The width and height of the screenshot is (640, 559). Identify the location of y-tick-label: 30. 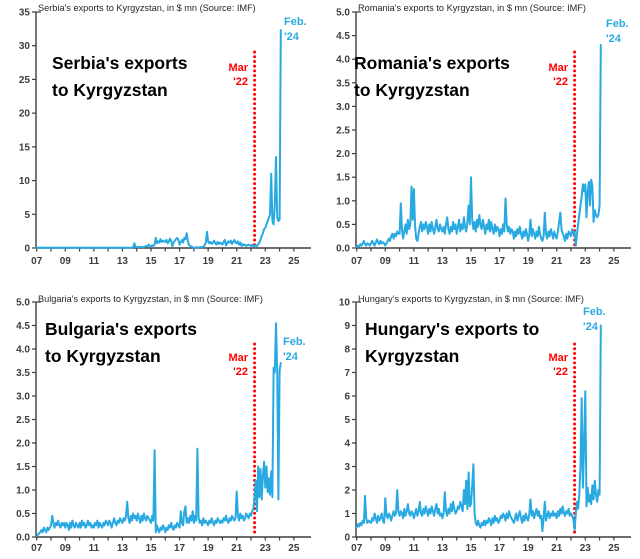
(25, 46).